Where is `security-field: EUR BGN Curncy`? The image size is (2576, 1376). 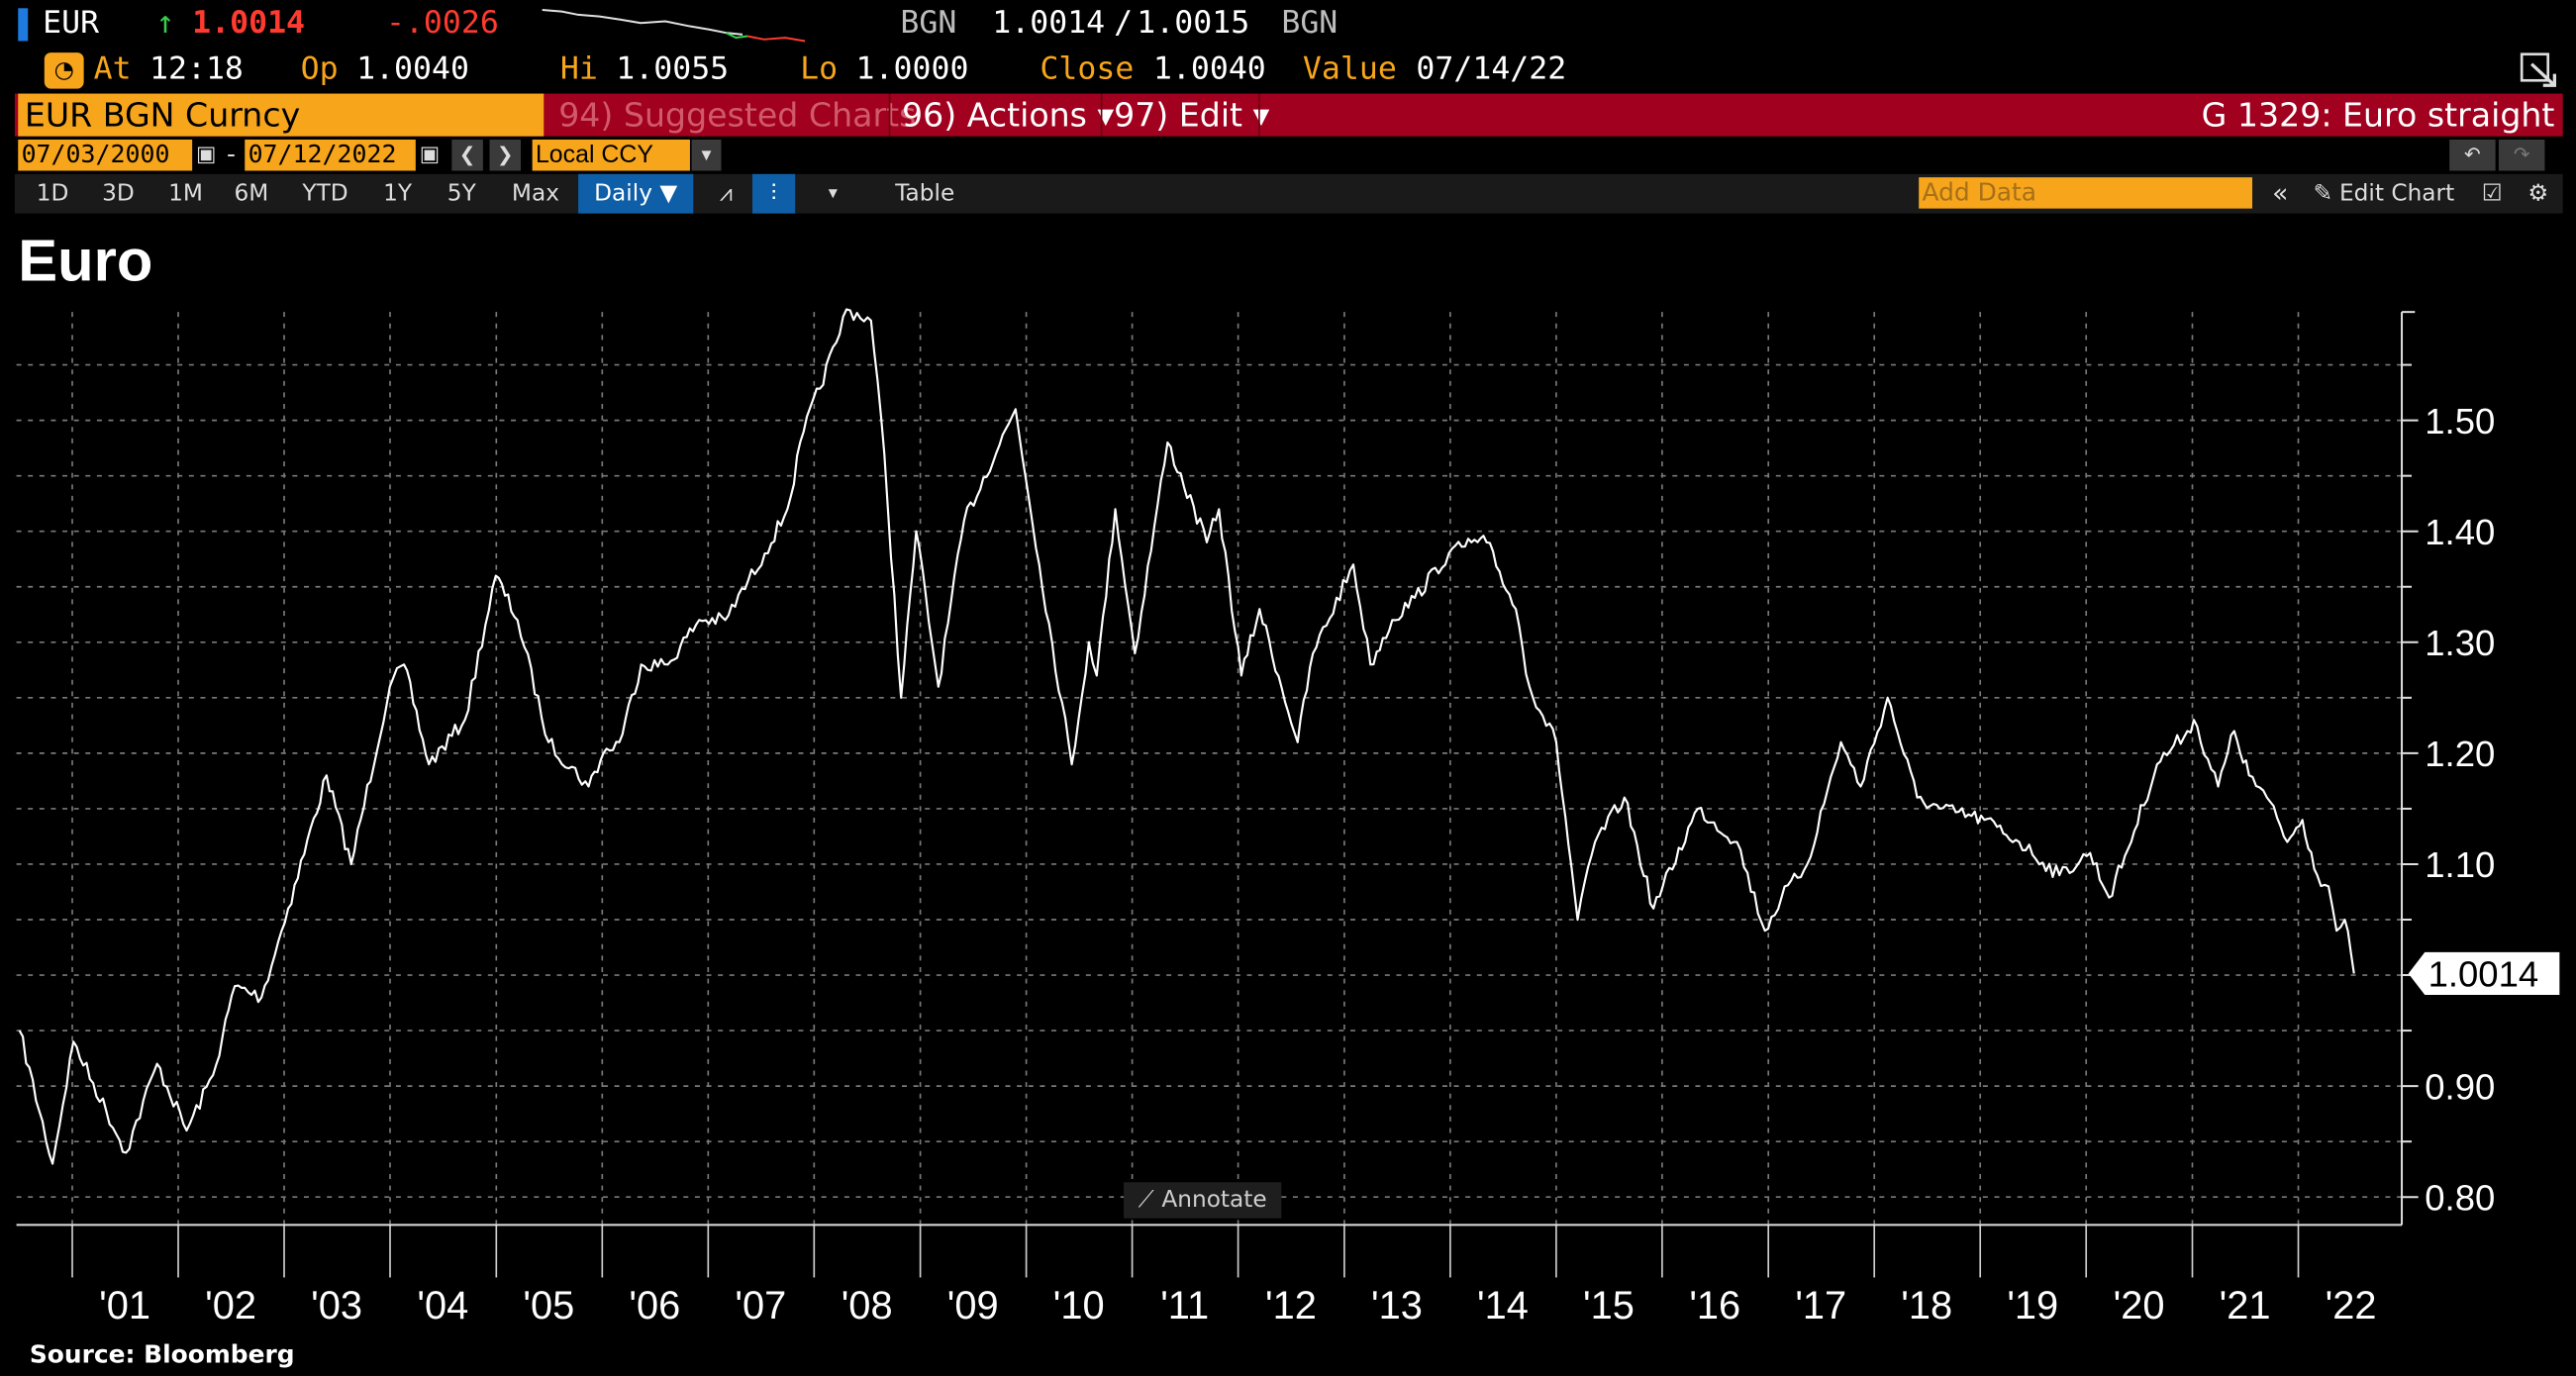 security-field: EUR BGN Curncy is located at coordinates (281, 115).